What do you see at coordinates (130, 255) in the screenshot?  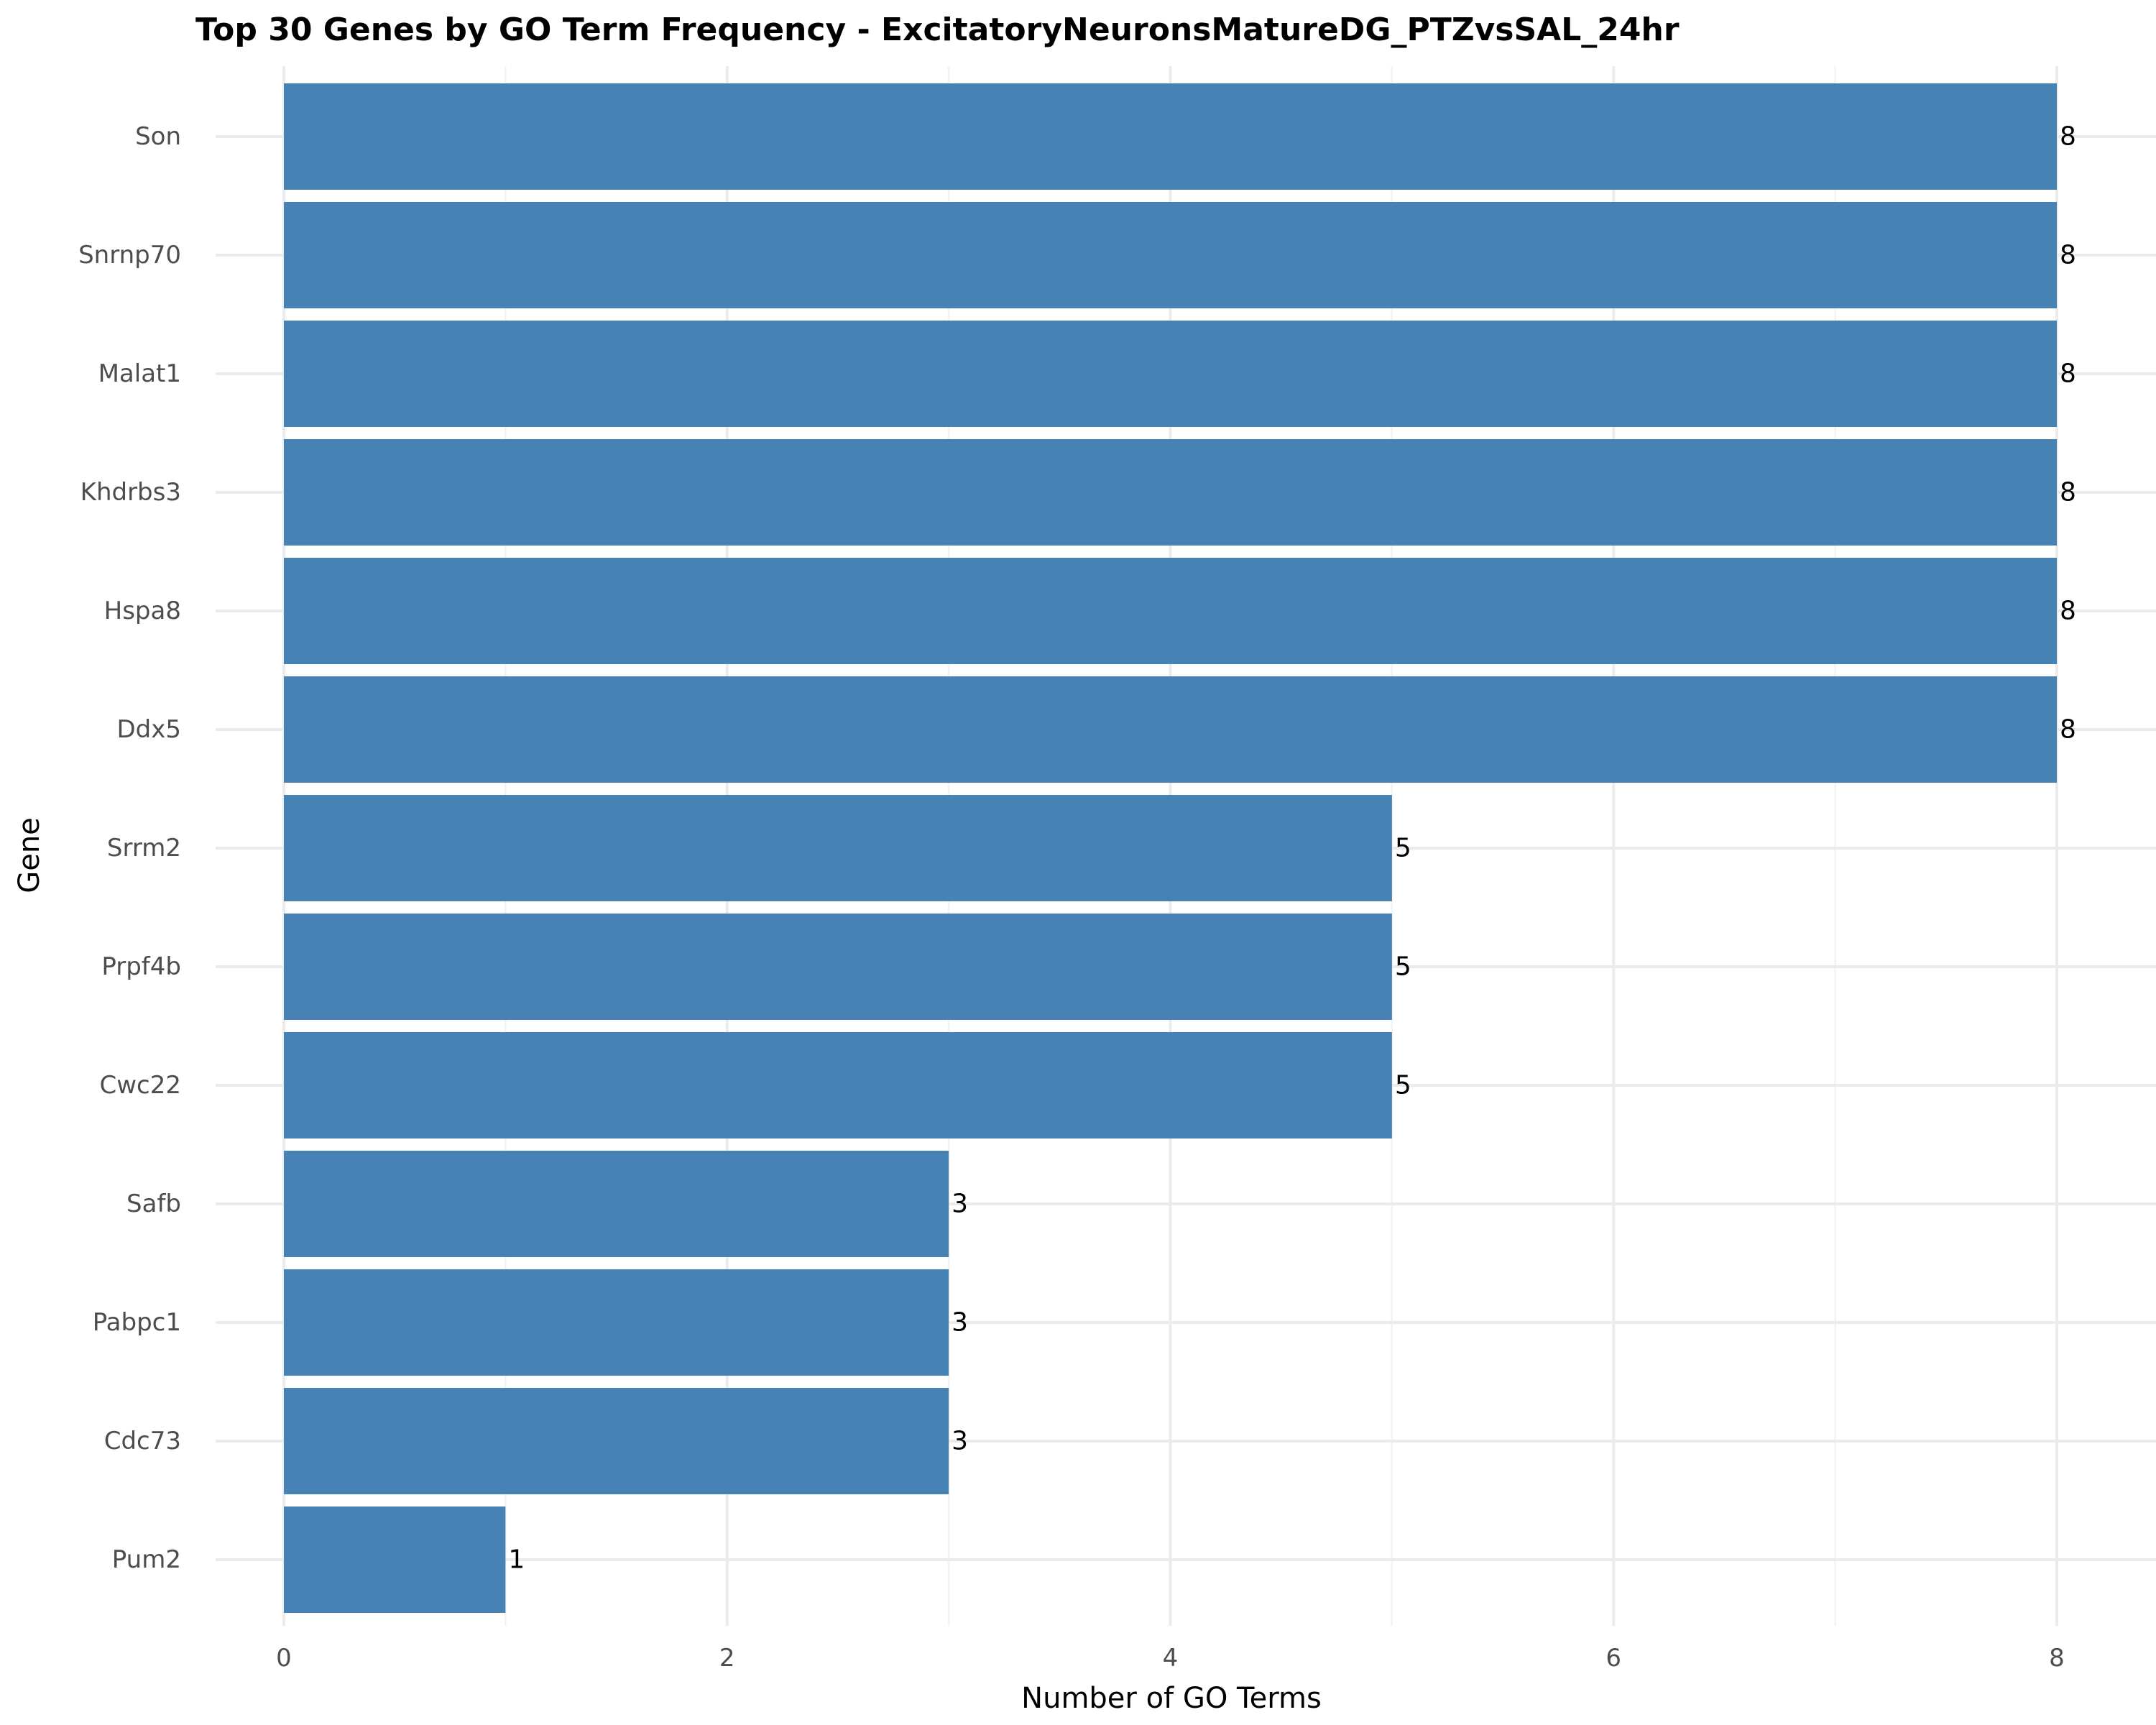 I see `y-tick-label: Snrnp70` at bounding box center [130, 255].